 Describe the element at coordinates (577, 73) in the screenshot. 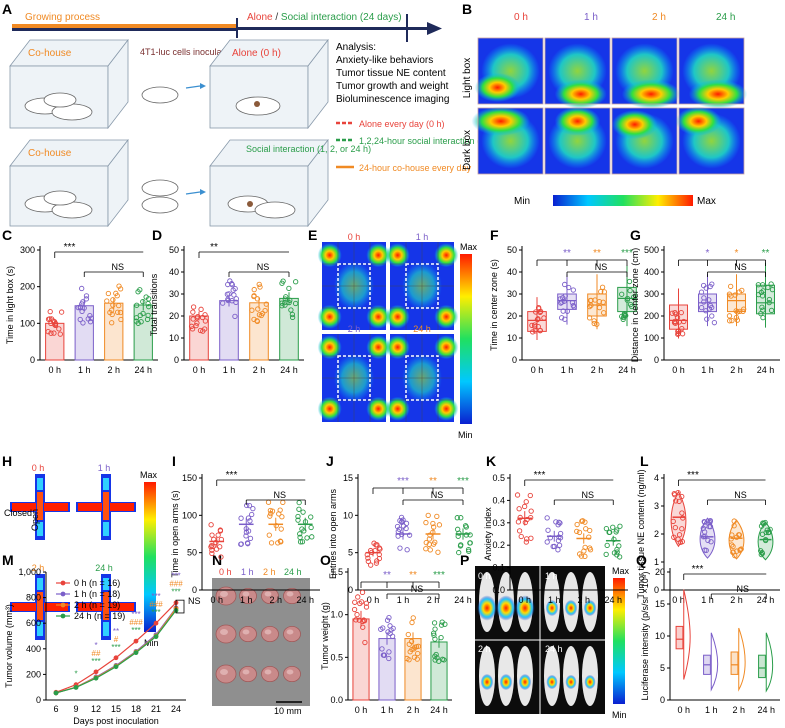

I see `heatmap-tile` at that location.